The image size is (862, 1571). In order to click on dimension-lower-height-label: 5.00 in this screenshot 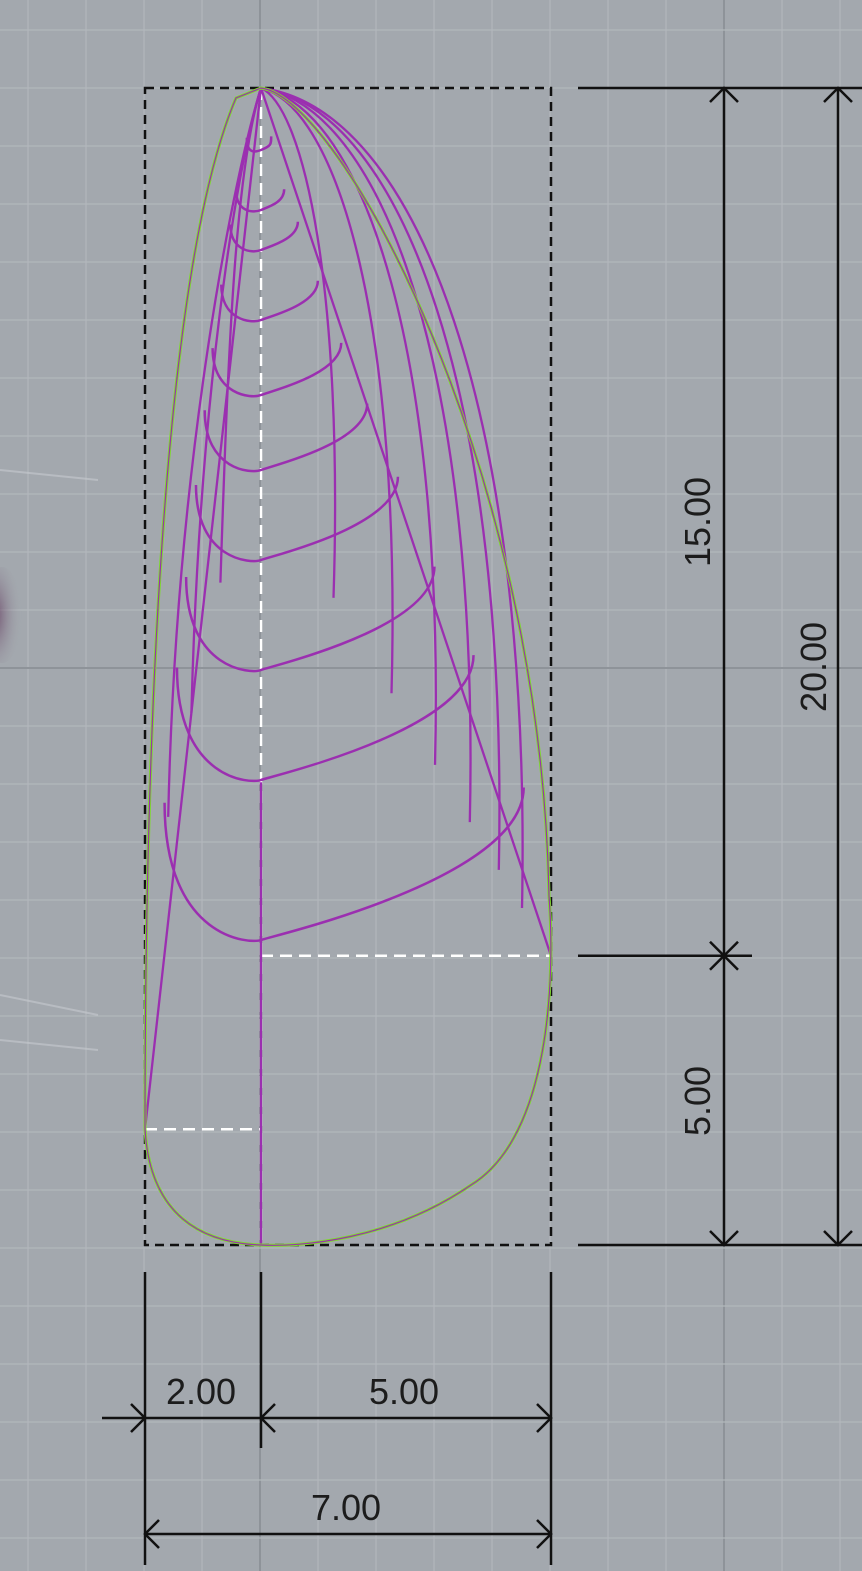, I will do `click(697, 1101)`.